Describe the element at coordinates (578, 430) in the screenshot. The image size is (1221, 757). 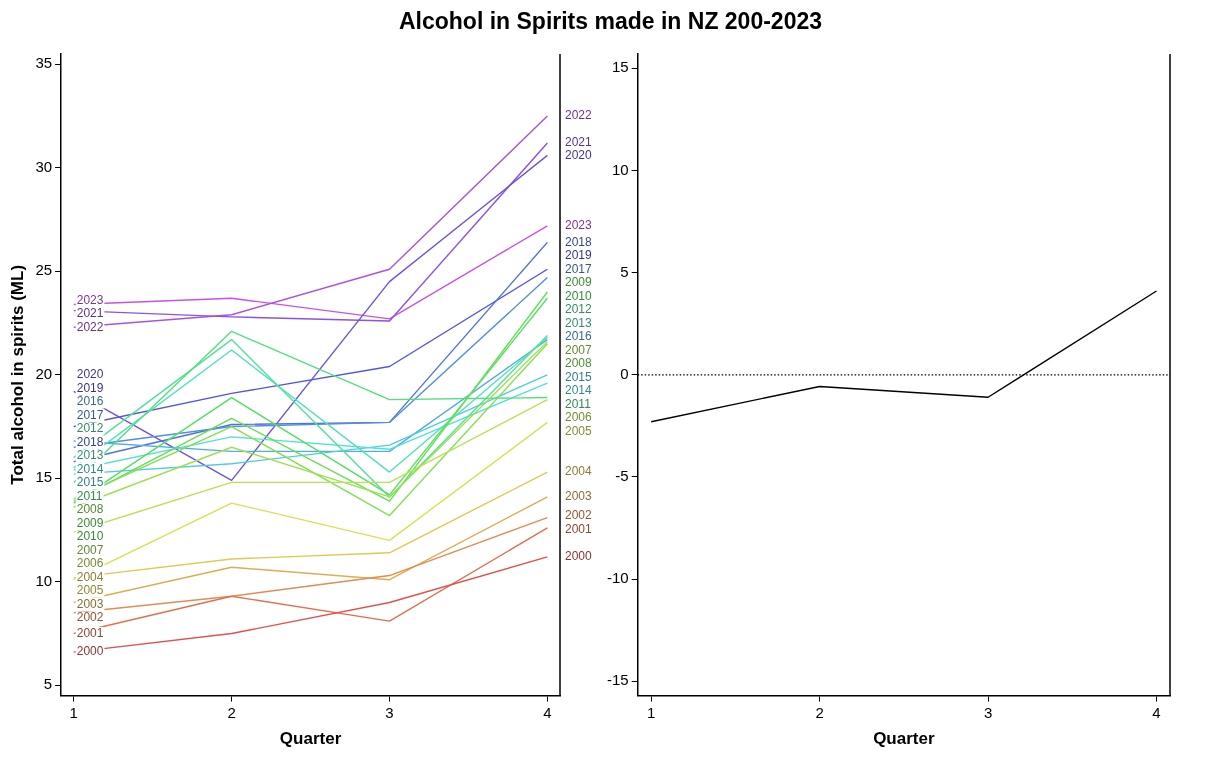
I see `text: 2005` at that location.